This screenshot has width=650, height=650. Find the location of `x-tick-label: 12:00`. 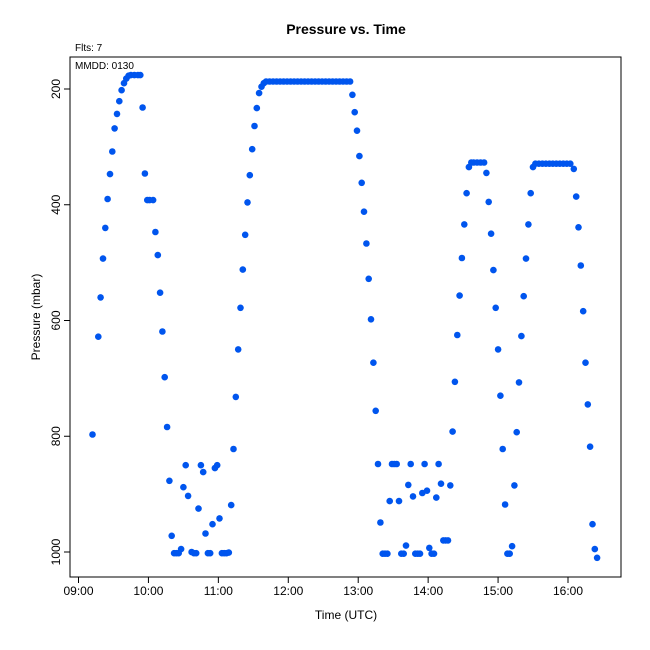

x-tick-label: 12:00 is located at coordinates (288, 591).